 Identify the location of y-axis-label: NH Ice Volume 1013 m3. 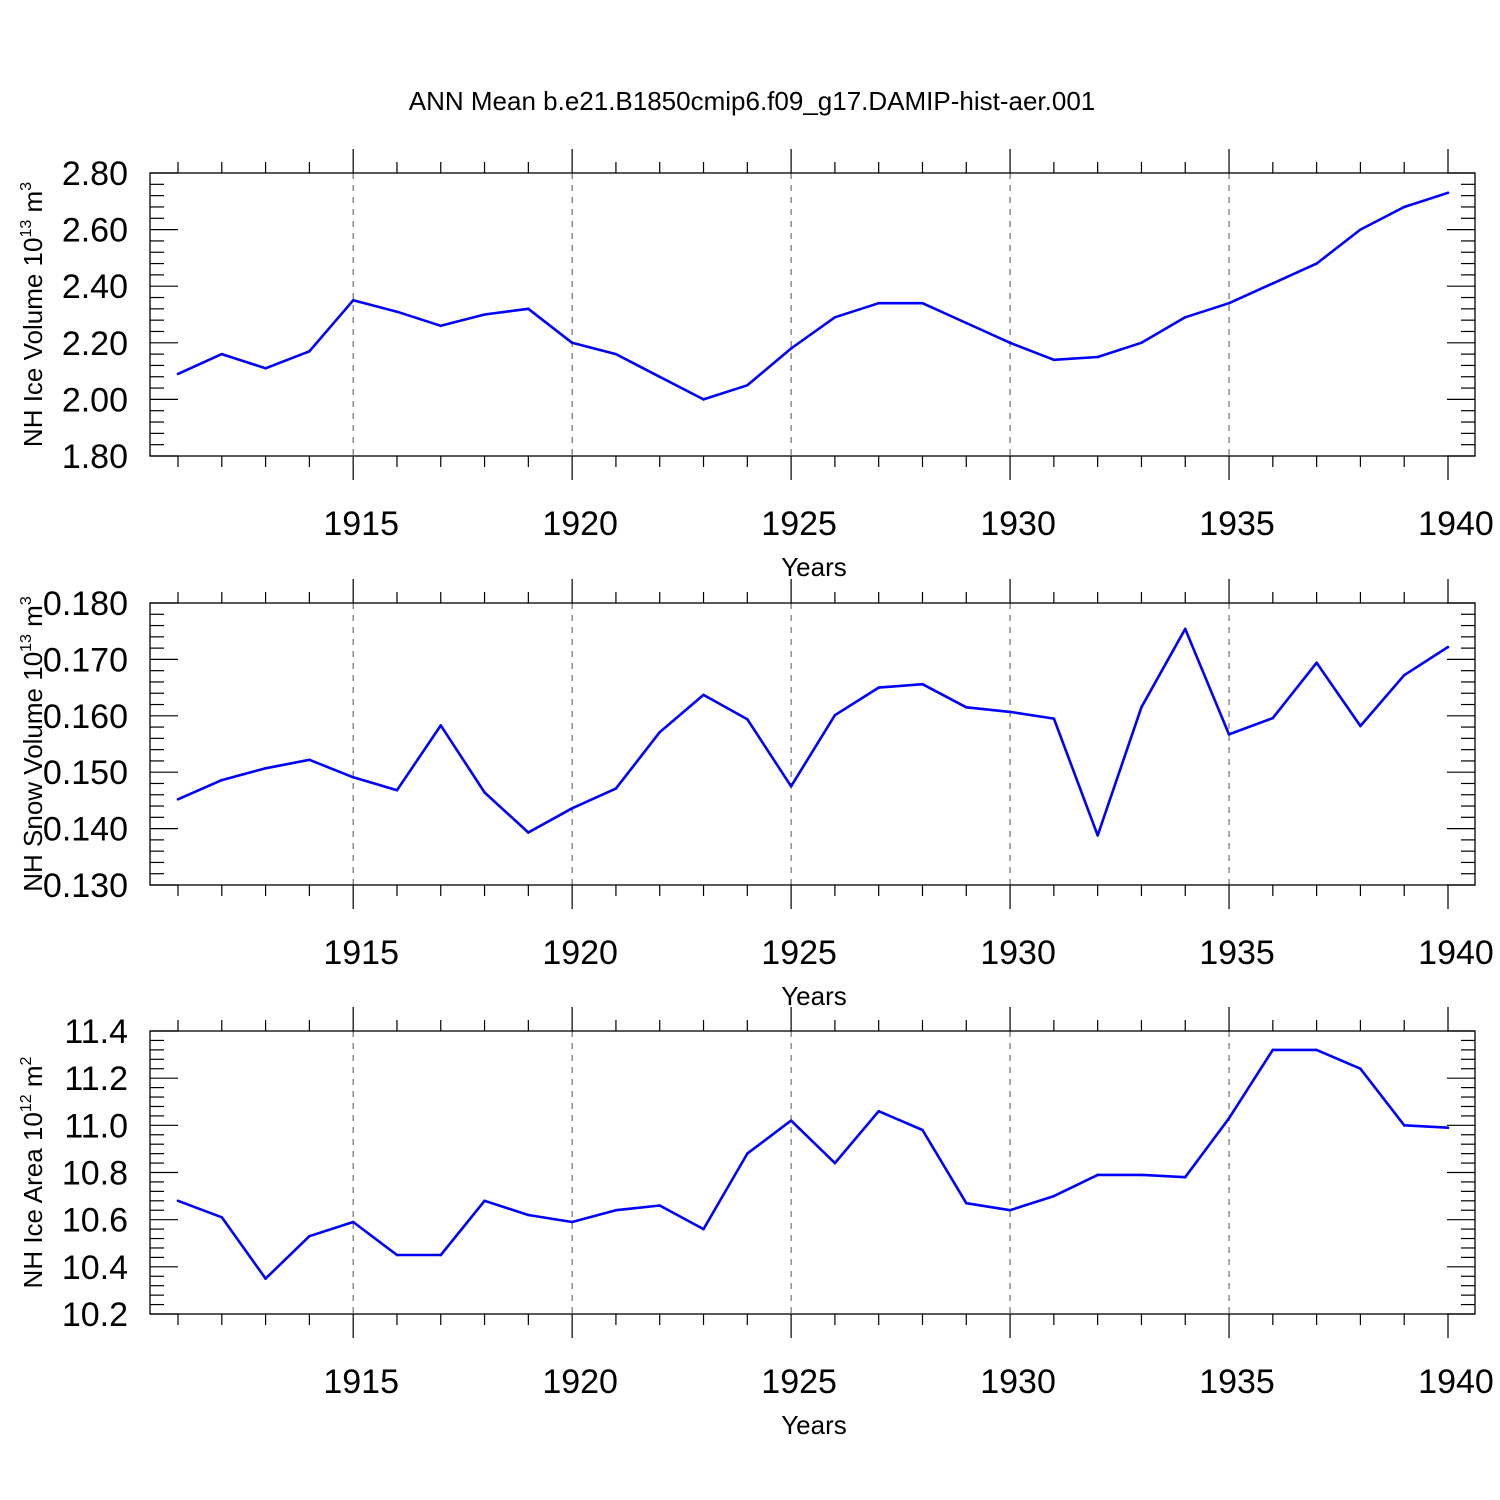
(33, 314).